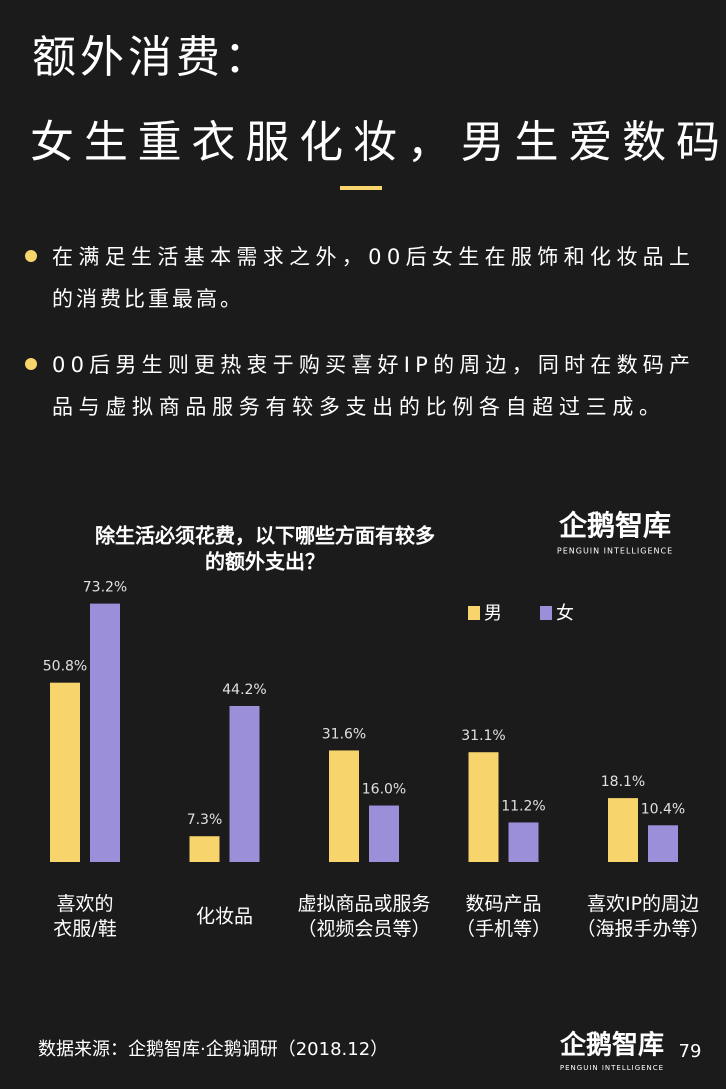 This screenshot has height=1089, width=726. Describe the element at coordinates (84, 929) in the screenshot. I see `category-label: 衣服/鞋` at that location.